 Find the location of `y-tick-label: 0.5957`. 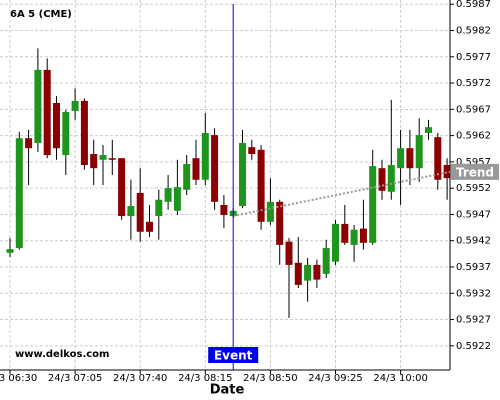

y-tick-label: 0.5957 is located at coordinates (473, 162).